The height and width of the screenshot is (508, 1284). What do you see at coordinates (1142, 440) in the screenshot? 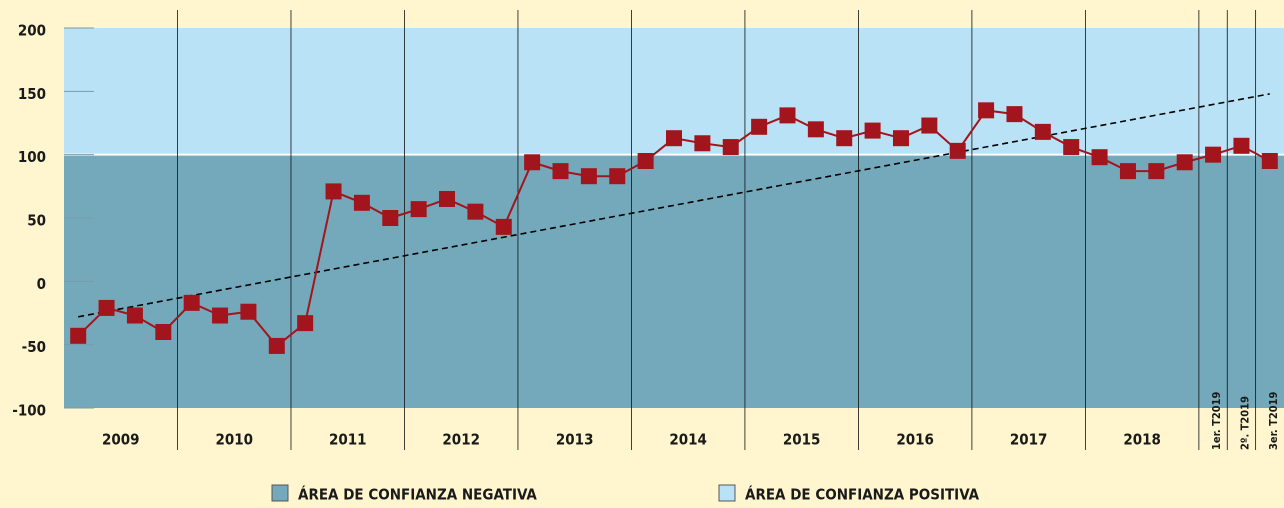
I see `x-group-label: 2018` at bounding box center [1142, 440].